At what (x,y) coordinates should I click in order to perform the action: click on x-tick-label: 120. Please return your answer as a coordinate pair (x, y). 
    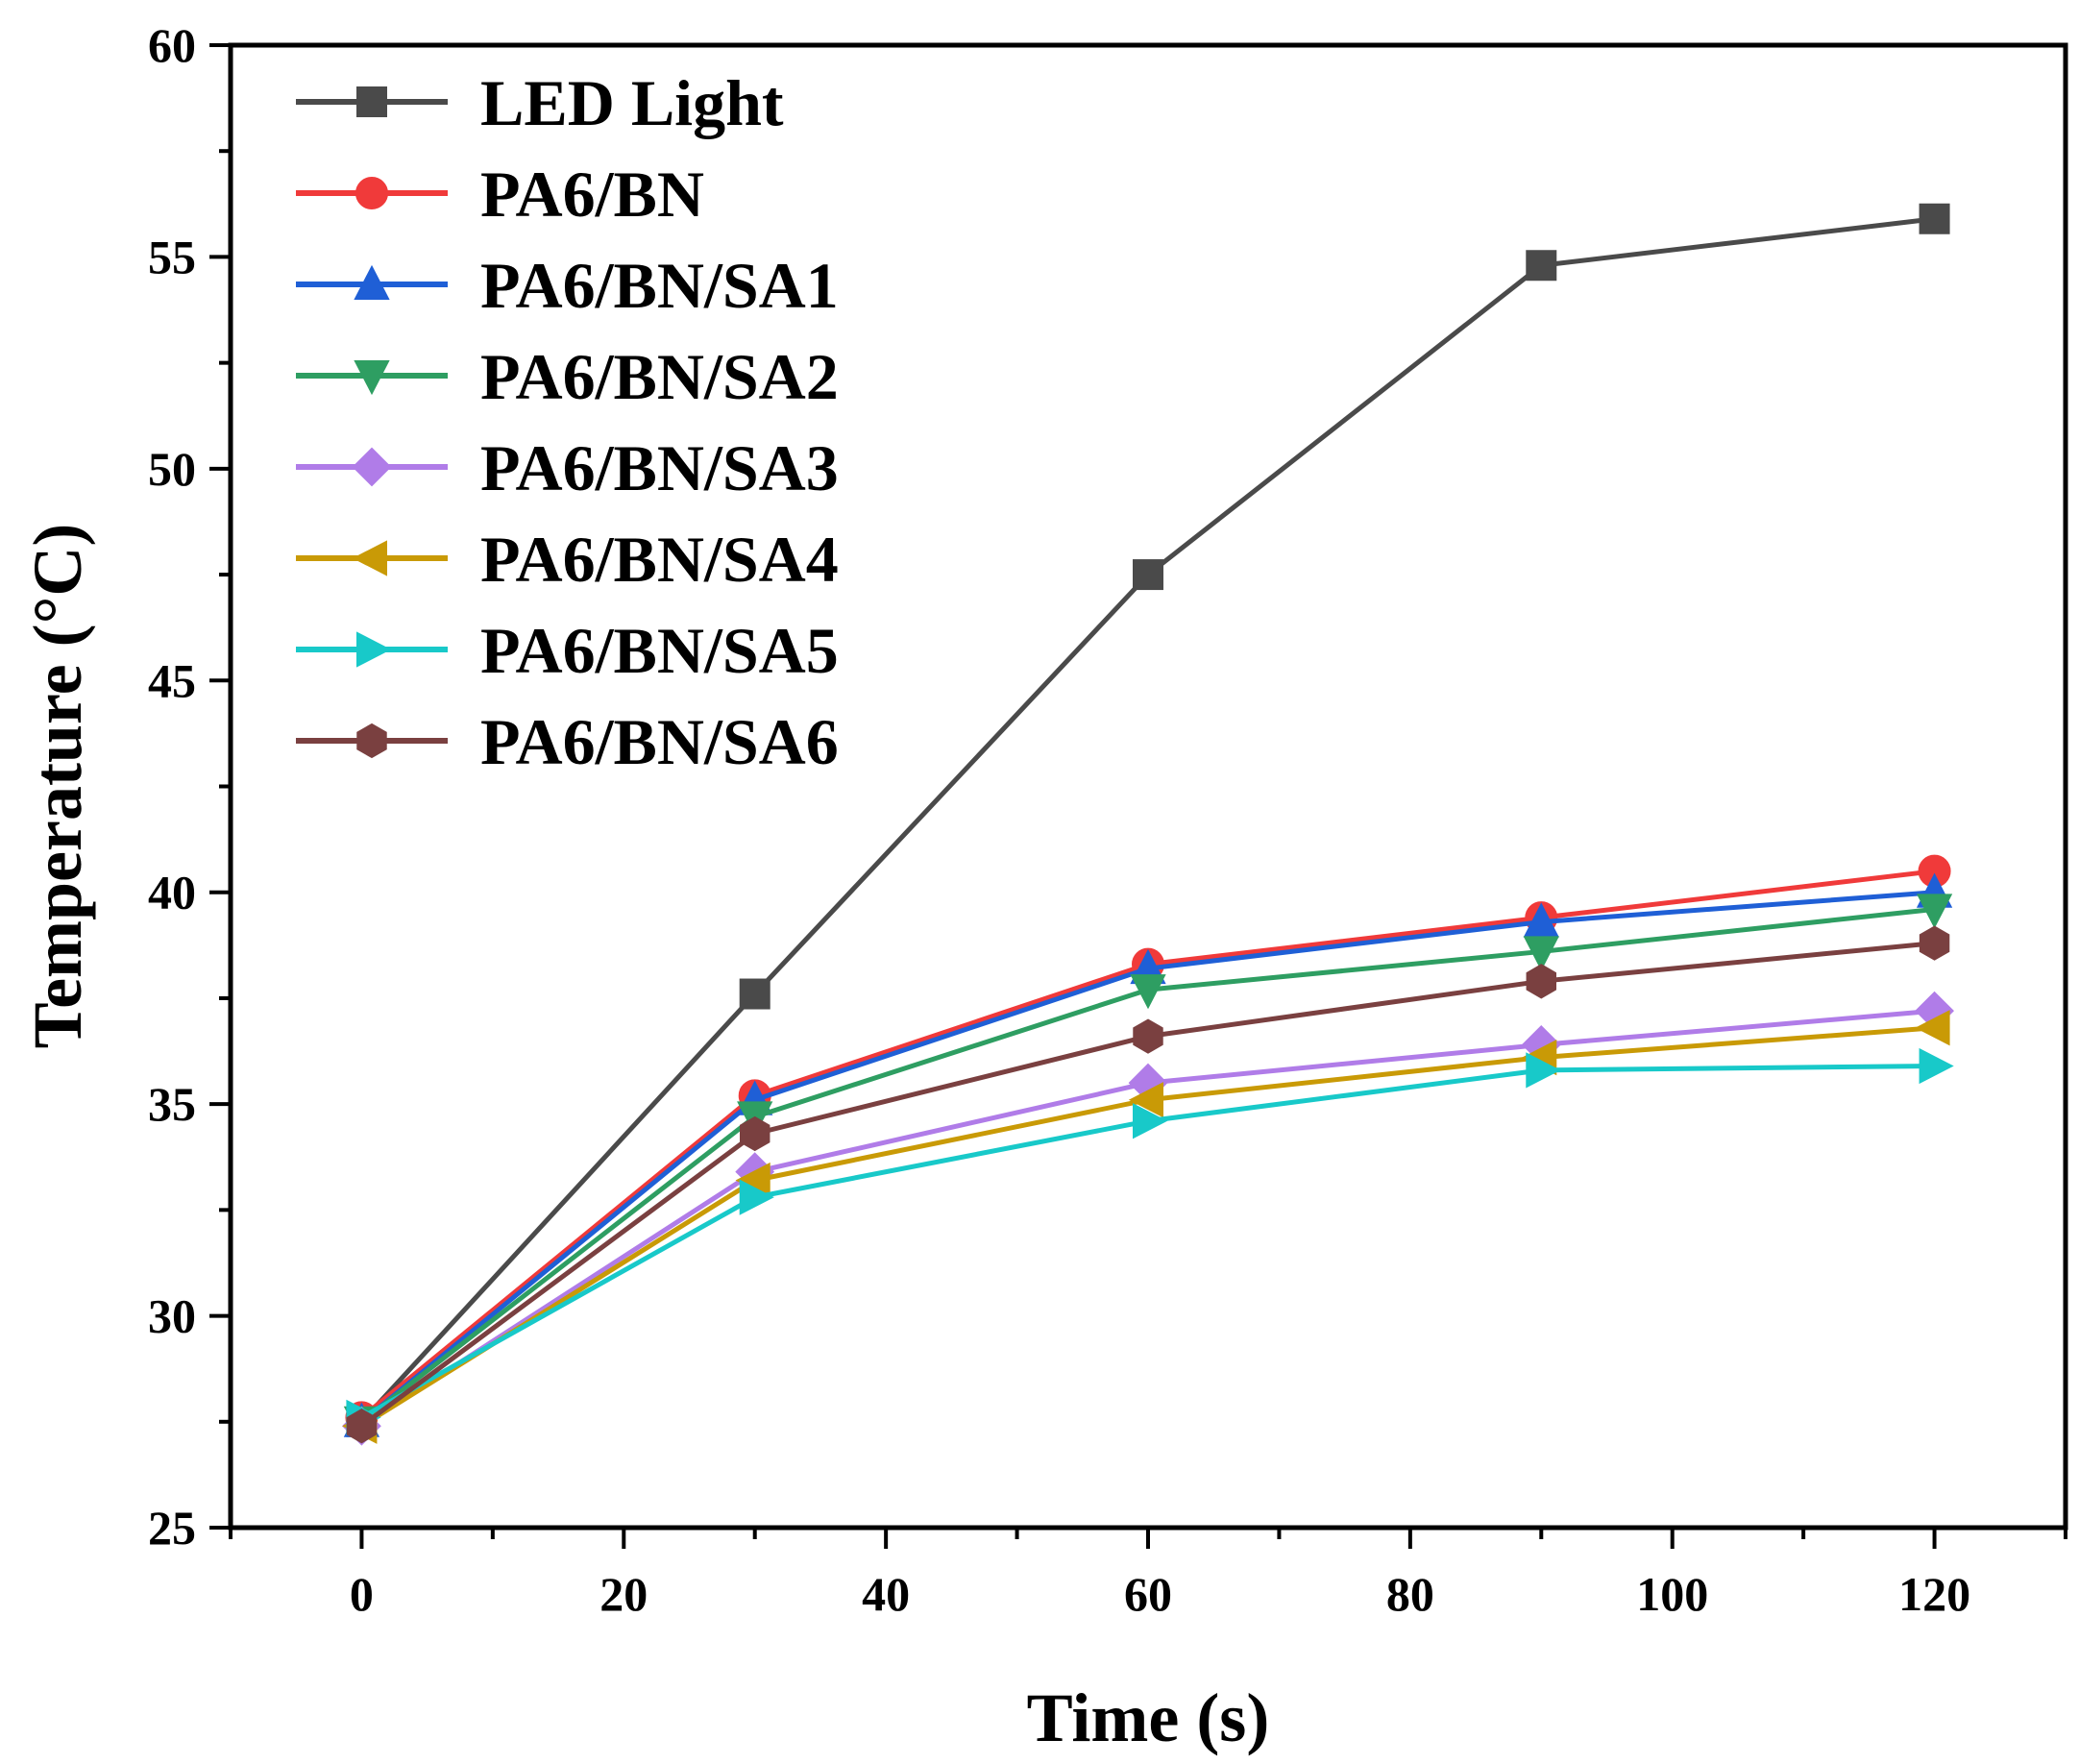
    Looking at the image, I should click on (1934, 1594).